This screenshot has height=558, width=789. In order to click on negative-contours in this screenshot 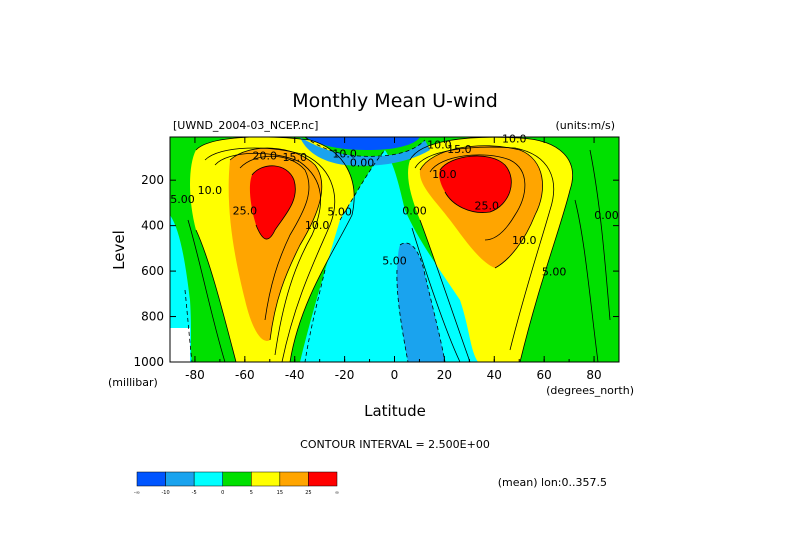, I will do `click(315, 249)`.